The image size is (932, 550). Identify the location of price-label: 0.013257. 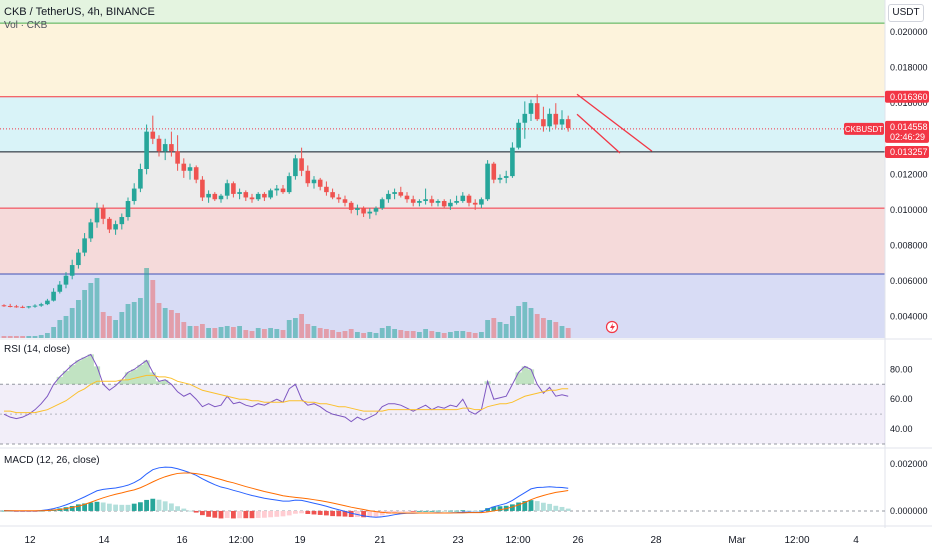
(909, 152).